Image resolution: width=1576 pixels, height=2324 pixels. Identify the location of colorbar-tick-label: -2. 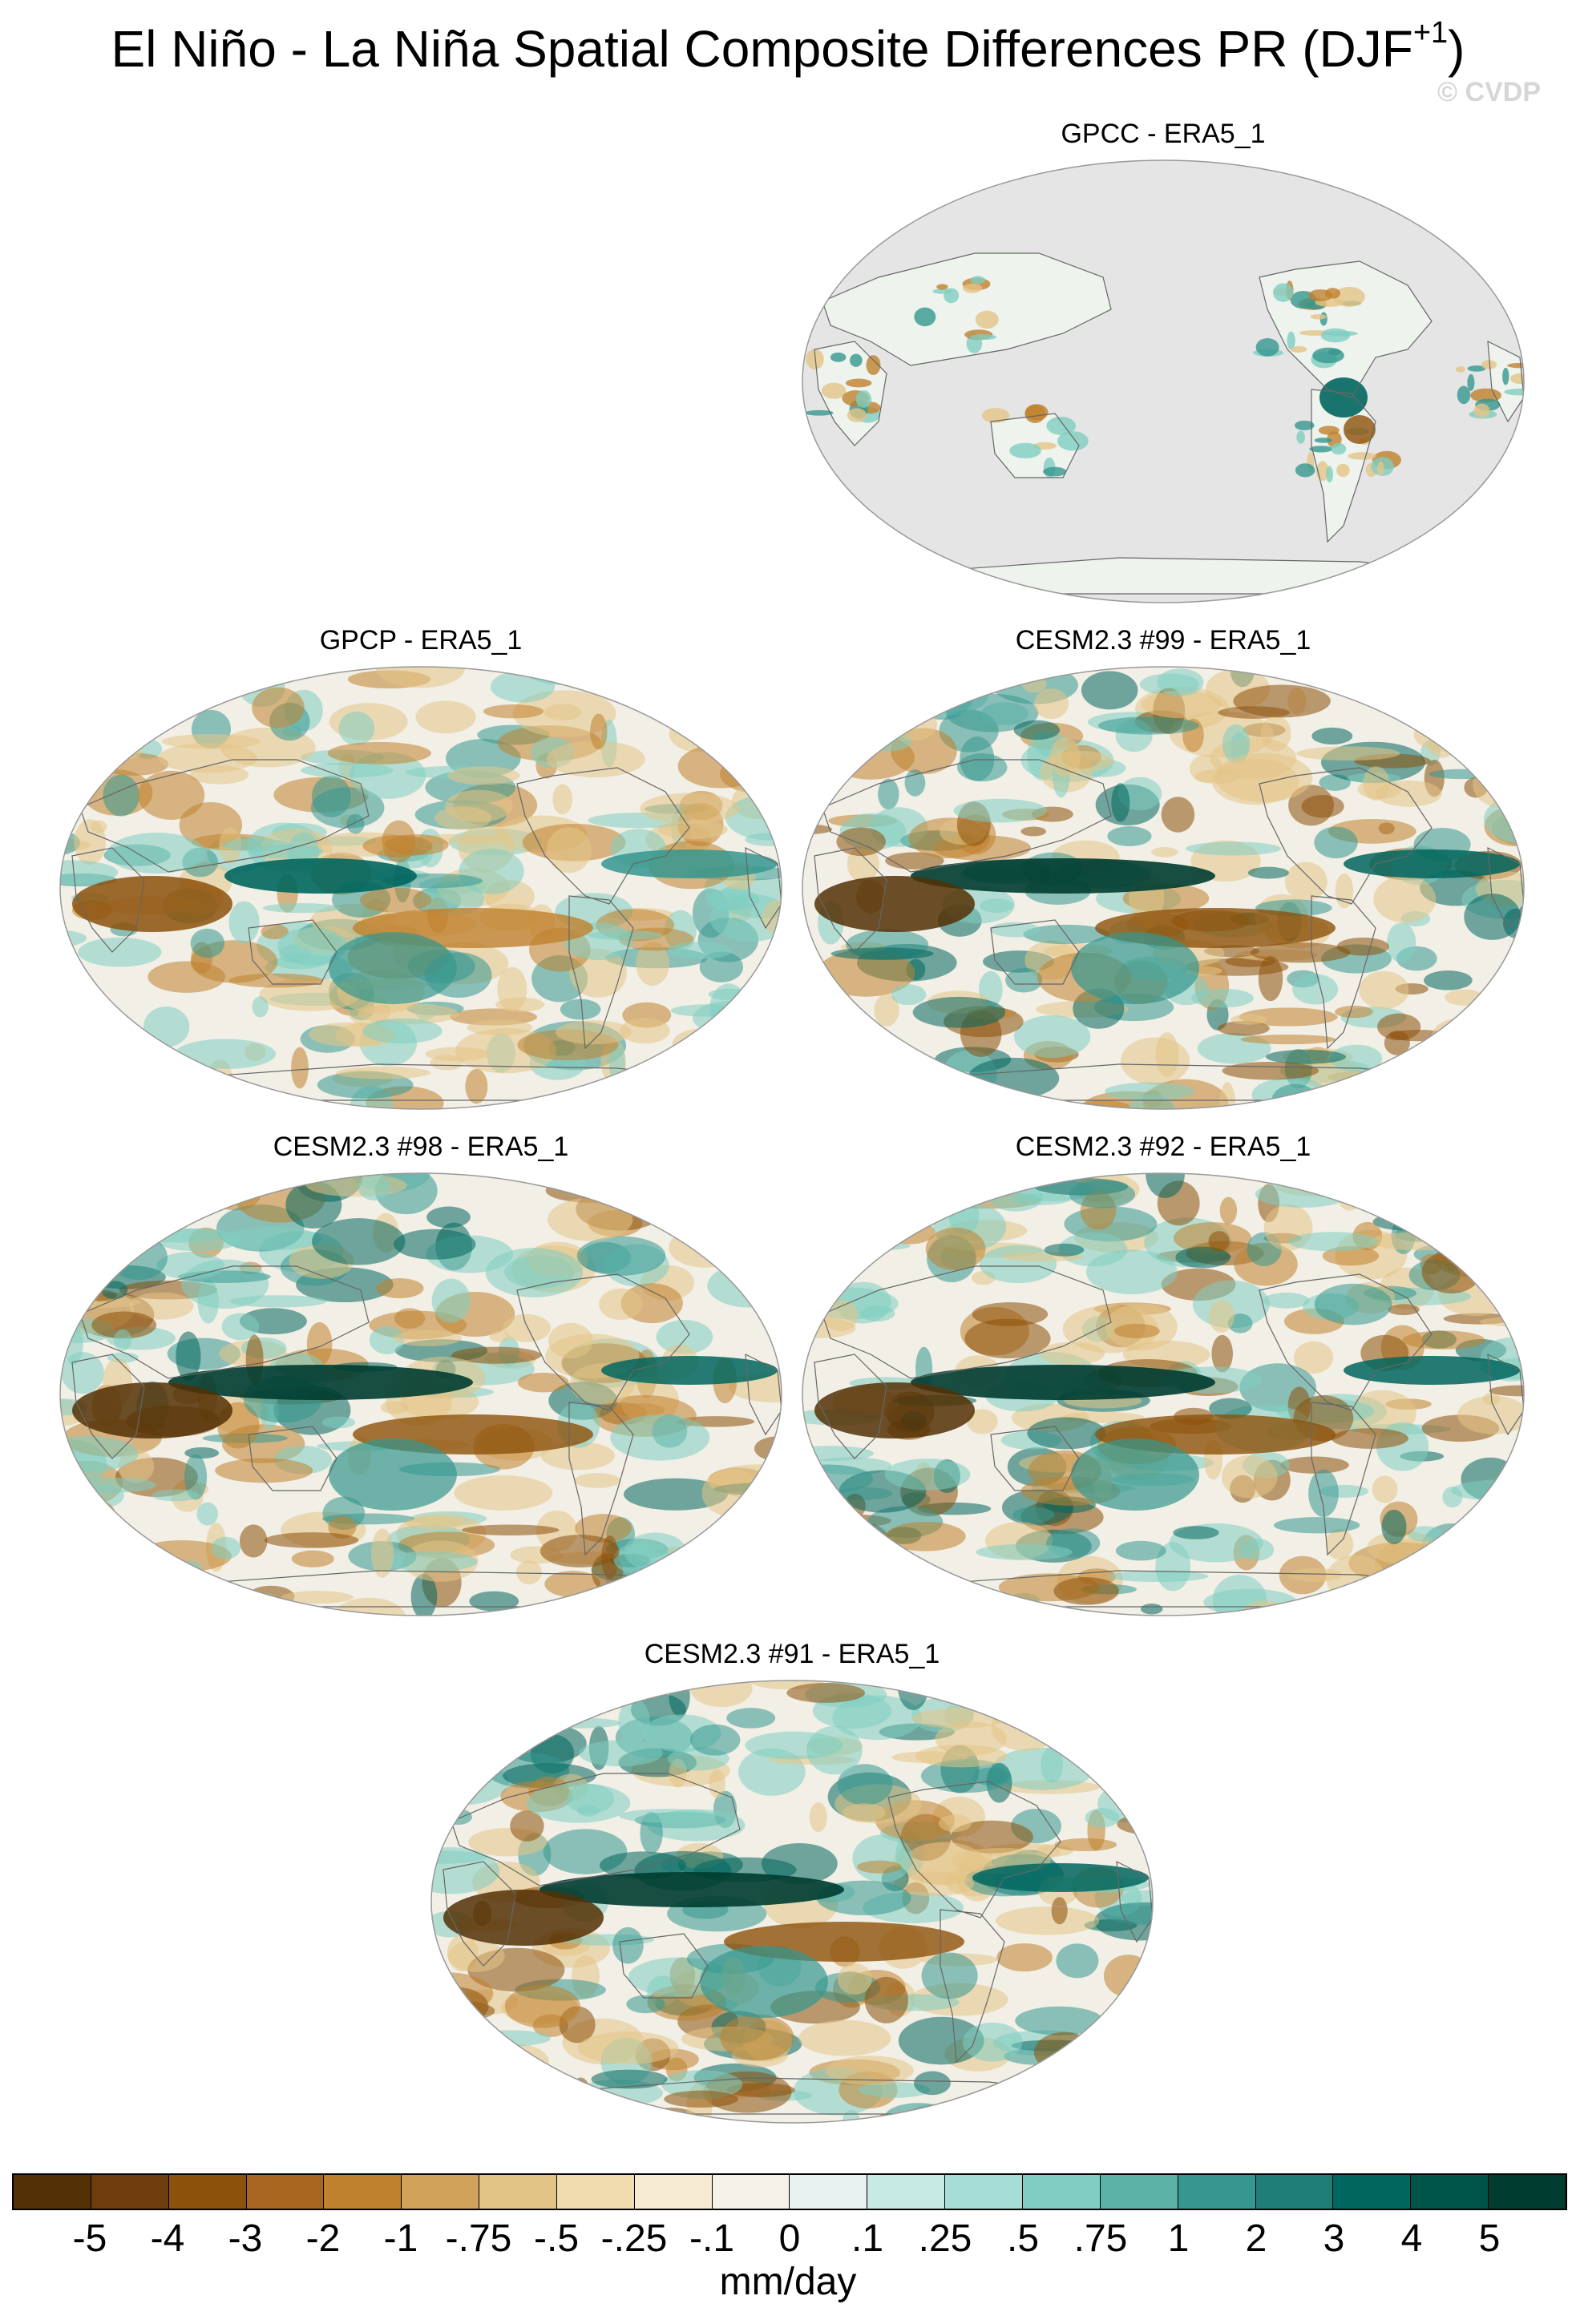
(323, 2238).